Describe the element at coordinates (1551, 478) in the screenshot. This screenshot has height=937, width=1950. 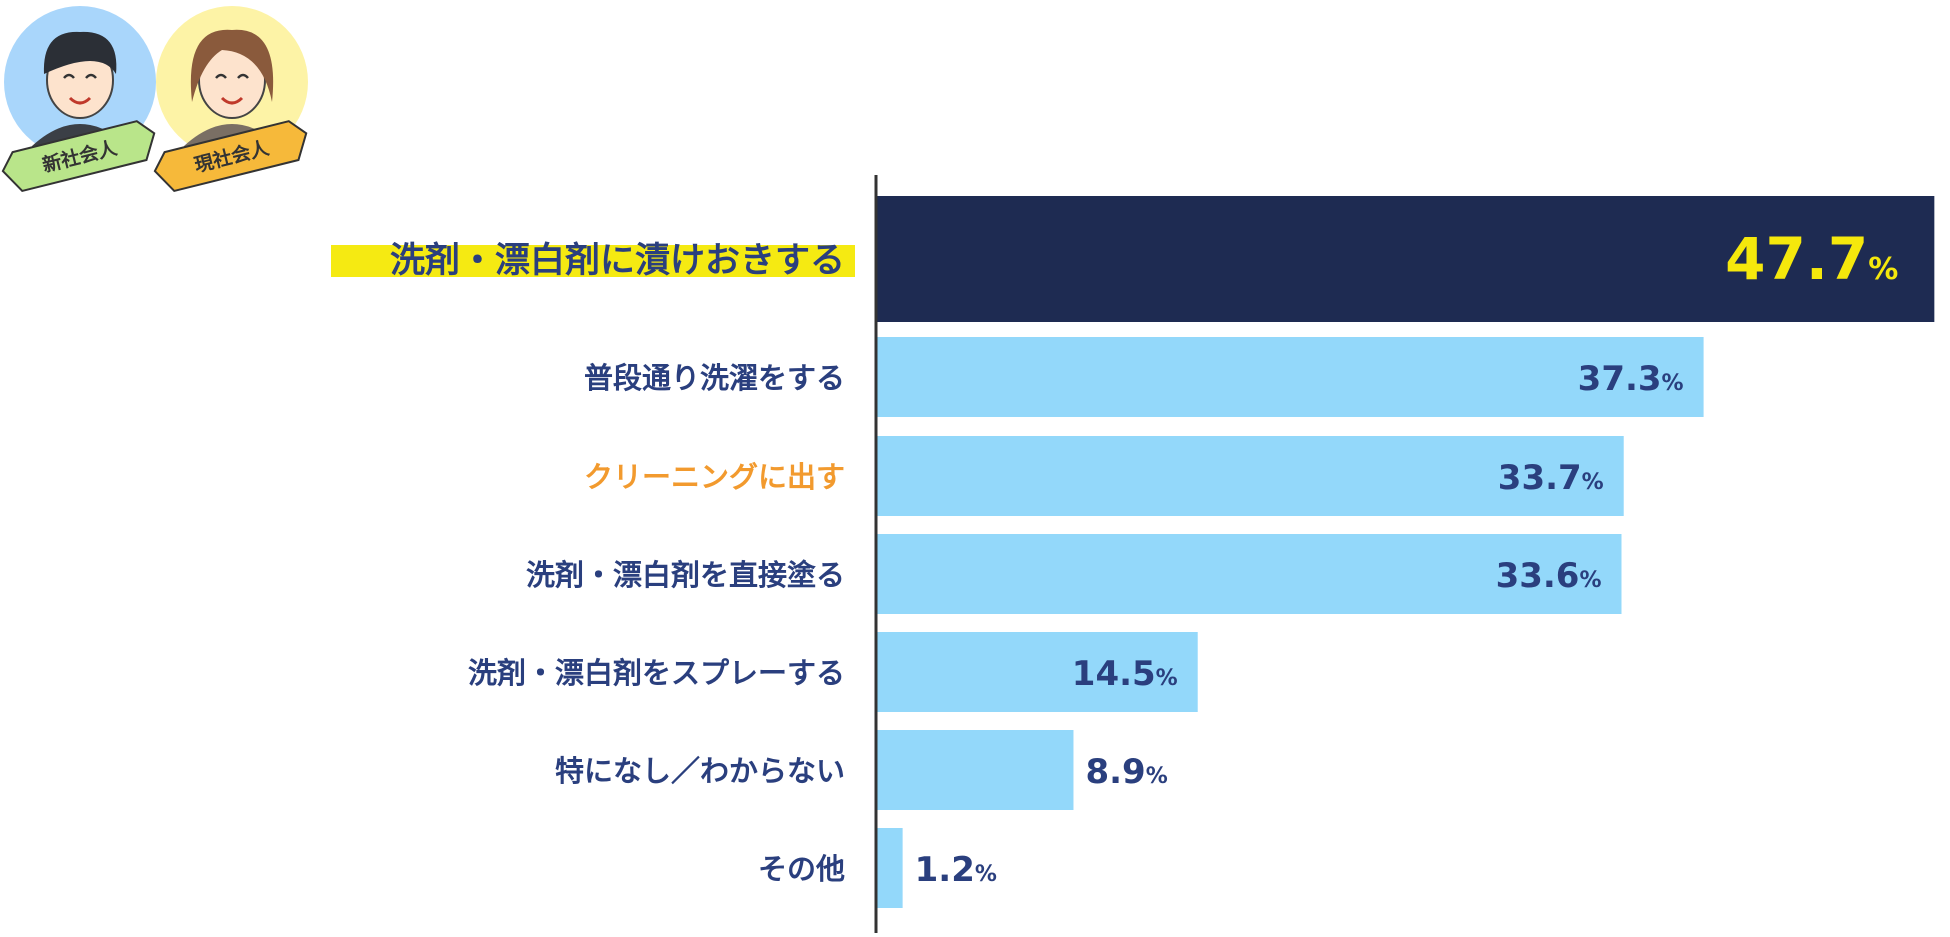
I see `value-label-2: 33.7%` at that location.